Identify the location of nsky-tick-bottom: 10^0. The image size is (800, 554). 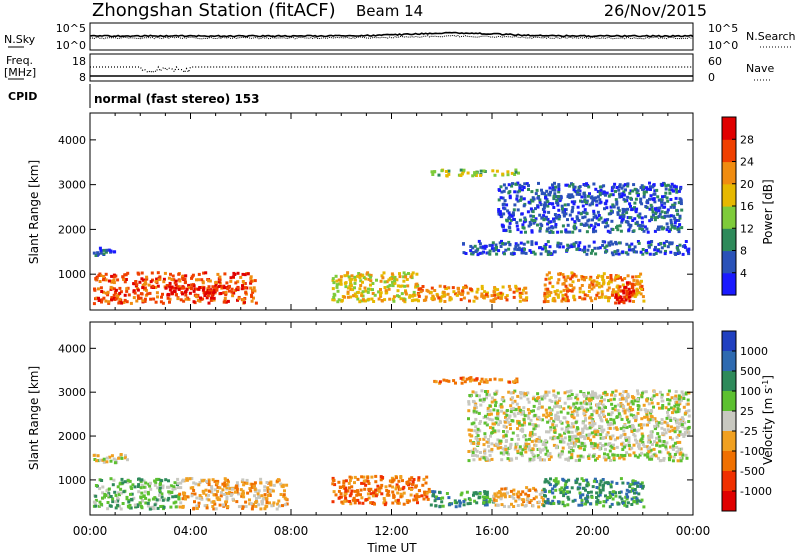
(71, 45).